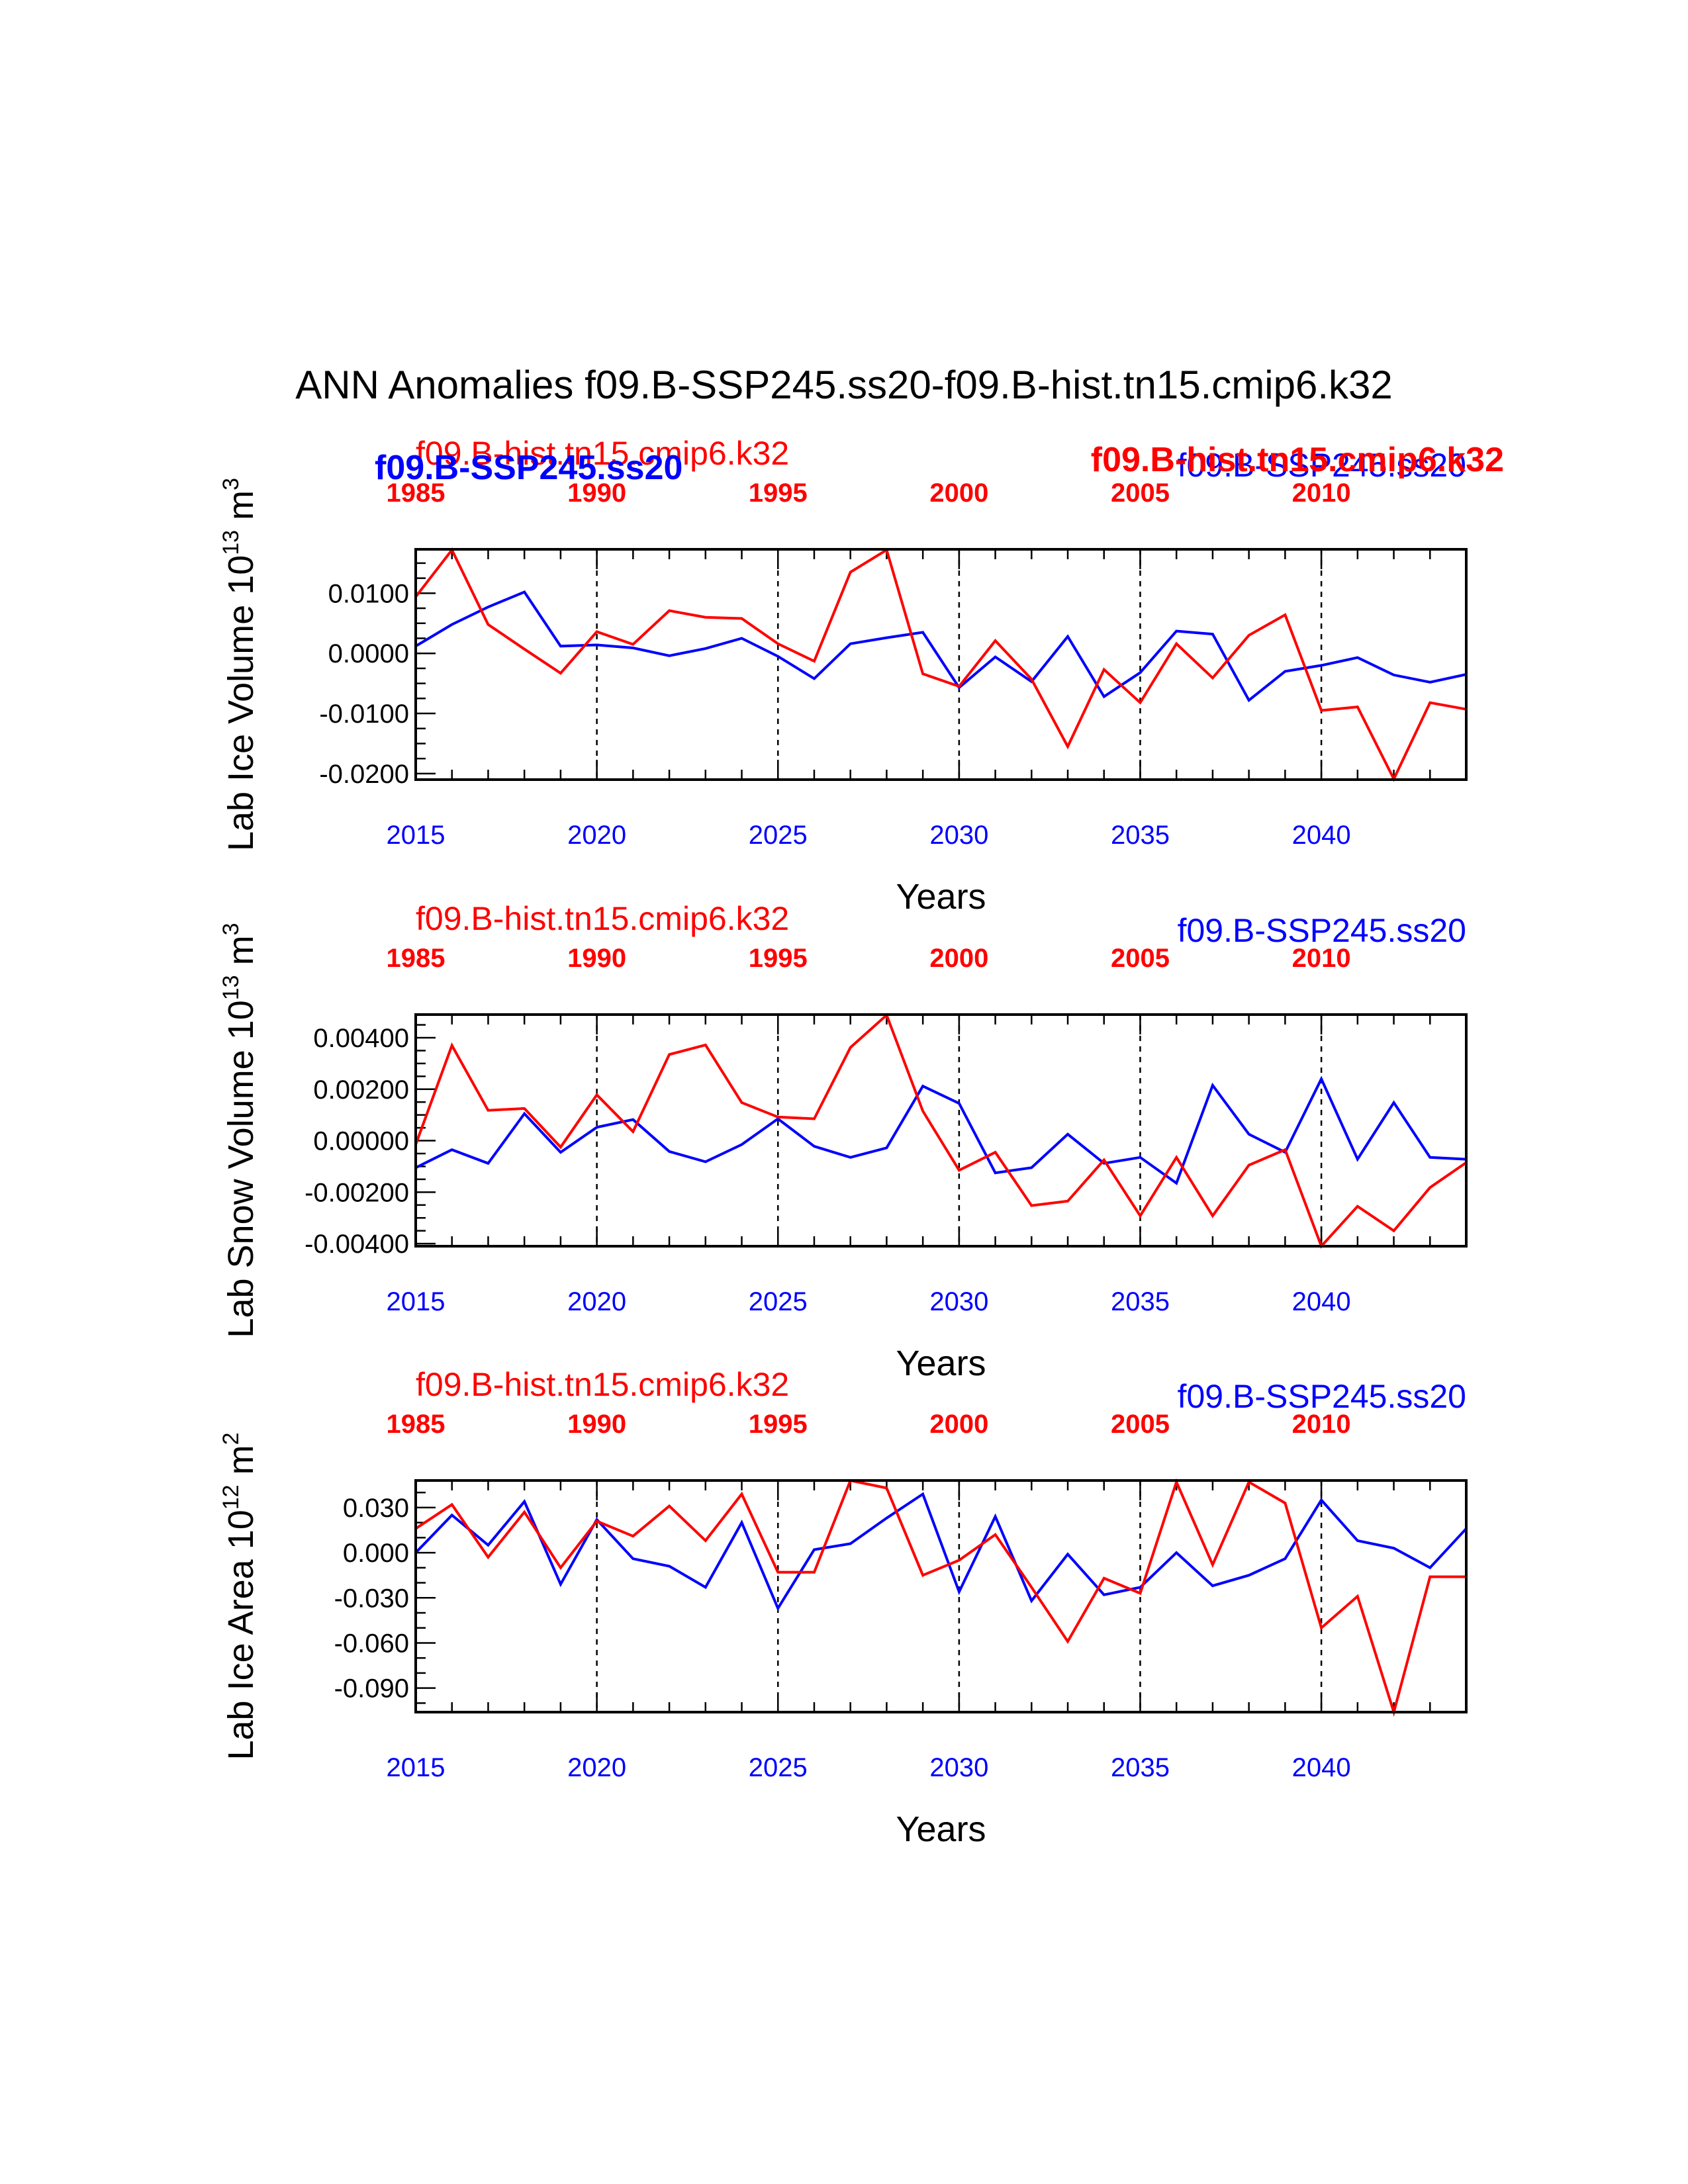 The width and height of the screenshot is (1688, 2184). What do you see at coordinates (364, 775) in the screenshot?
I see `y-tick-label: -0.0200` at bounding box center [364, 775].